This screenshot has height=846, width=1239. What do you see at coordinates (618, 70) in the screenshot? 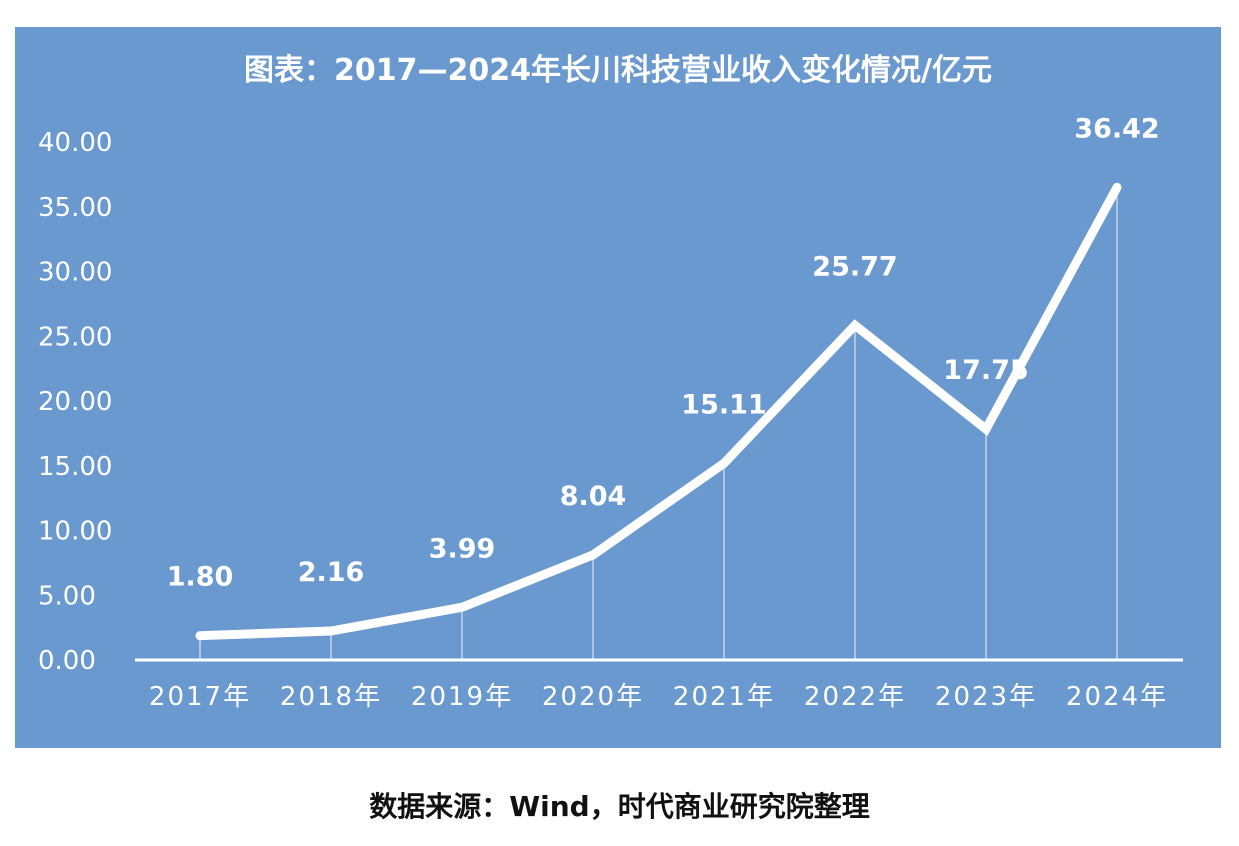
I see `chart-title: 图表：2017—2024年长川科技营业收入变化情况/亿元` at bounding box center [618, 70].